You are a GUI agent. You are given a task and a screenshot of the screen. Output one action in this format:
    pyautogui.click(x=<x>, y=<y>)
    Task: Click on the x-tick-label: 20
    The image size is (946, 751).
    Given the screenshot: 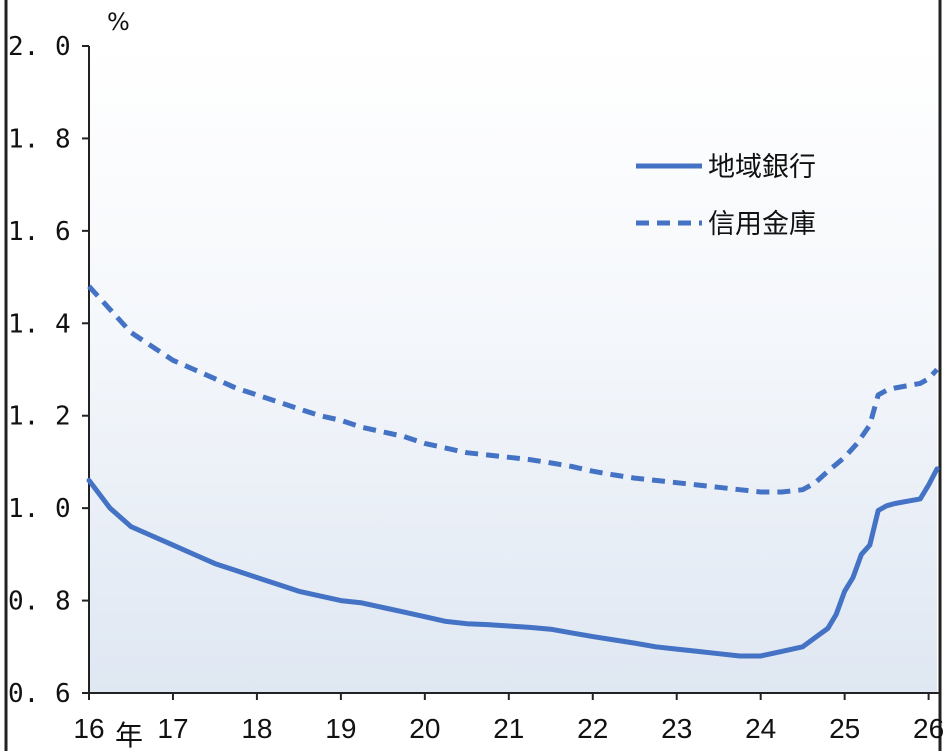 What is the action you would take?
    pyautogui.click(x=424, y=728)
    